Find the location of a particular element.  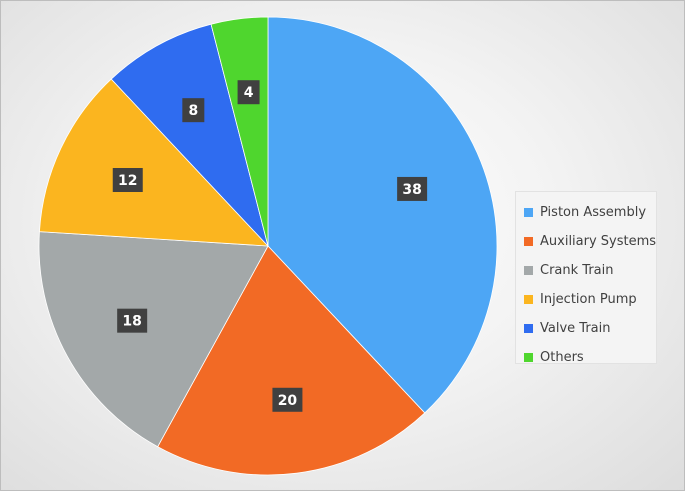

legend-swatch-crank-train is located at coordinates (528, 270).